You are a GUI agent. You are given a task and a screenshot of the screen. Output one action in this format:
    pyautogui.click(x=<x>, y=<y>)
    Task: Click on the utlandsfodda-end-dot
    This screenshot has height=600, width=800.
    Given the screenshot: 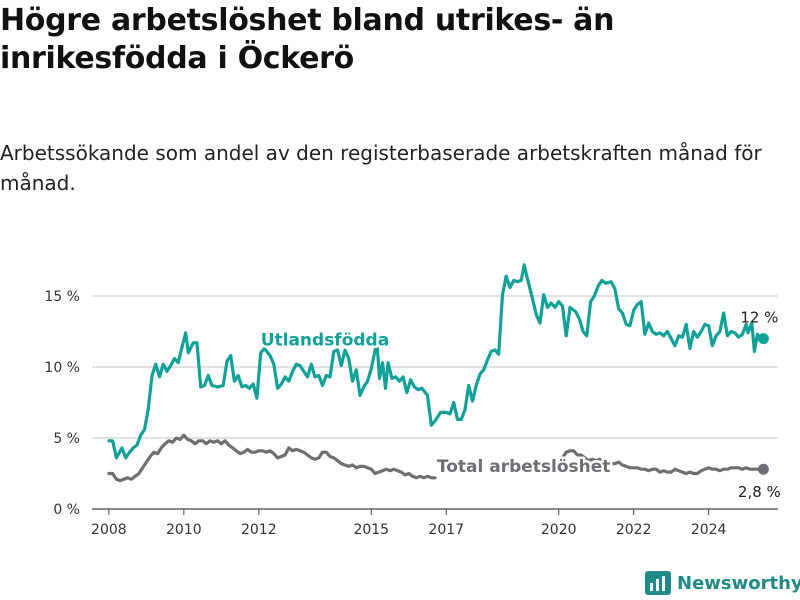 What is the action you would take?
    pyautogui.click(x=763, y=339)
    